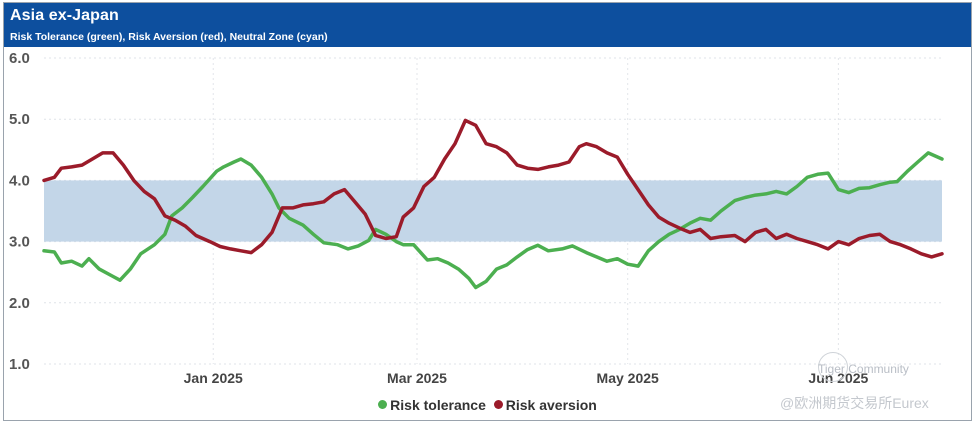 This screenshot has height=424, width=975. Describe the element at coordinates (19, 364) in the screenshot. I see `y-tick-label: 1.0` at that location.